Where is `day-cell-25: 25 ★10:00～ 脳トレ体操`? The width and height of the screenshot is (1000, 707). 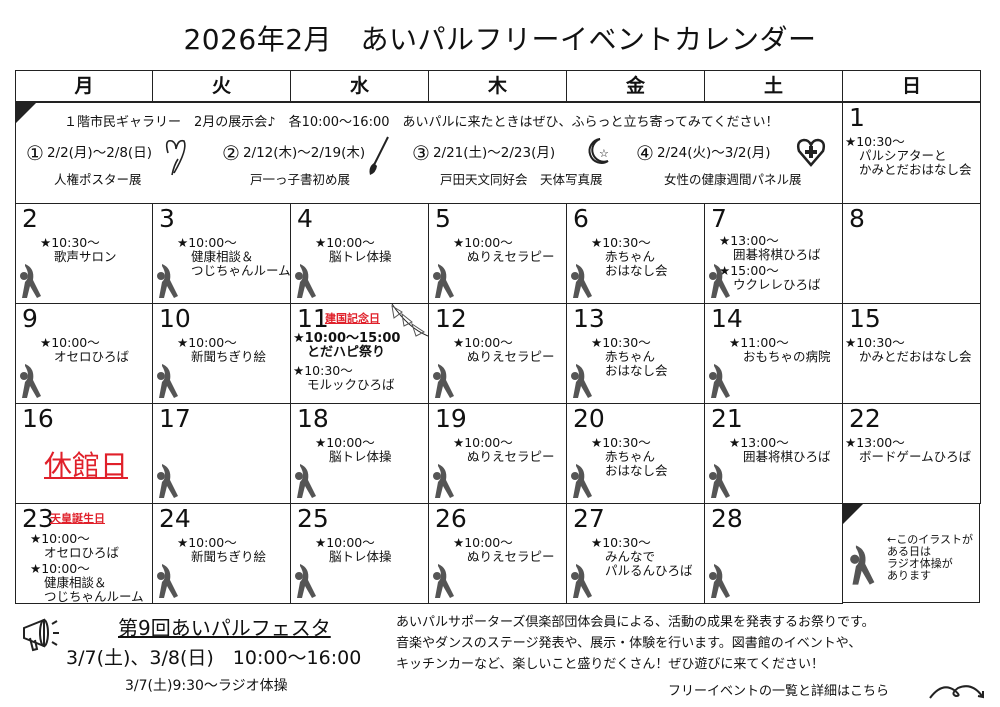 day-cell-25: 25 ★10:00～ 脳トレ体操 is located at coordinates (359, 553).